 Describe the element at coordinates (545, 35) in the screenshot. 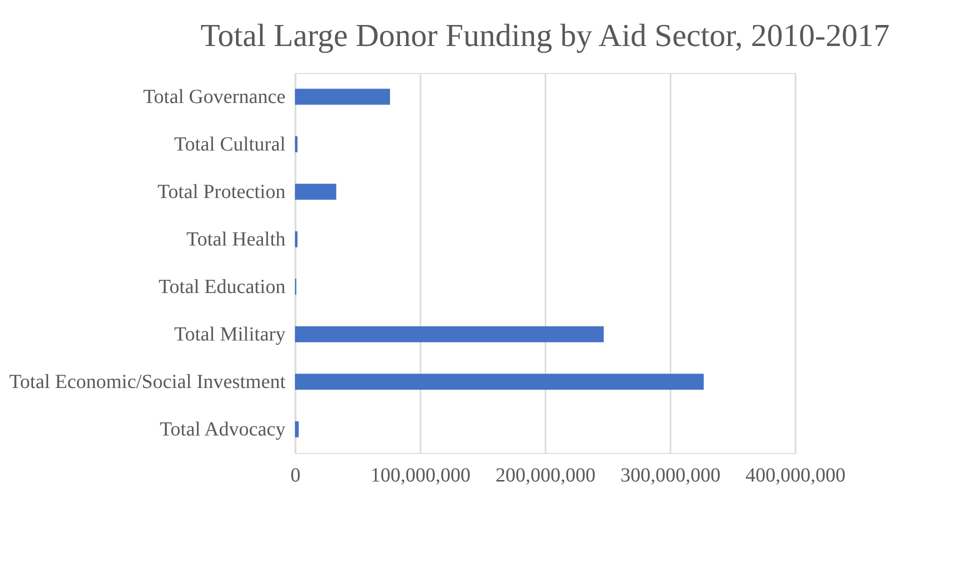

I see `chart-title: Total Large Donor Funding by Aid Sector, 2010-2017` at that location.